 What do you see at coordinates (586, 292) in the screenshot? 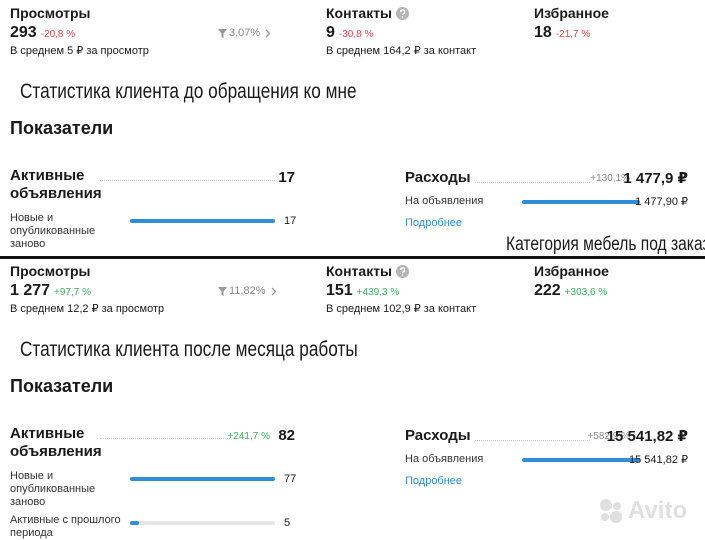
I see `stat-change: +303,6 %` at bounding box center [586, 292].